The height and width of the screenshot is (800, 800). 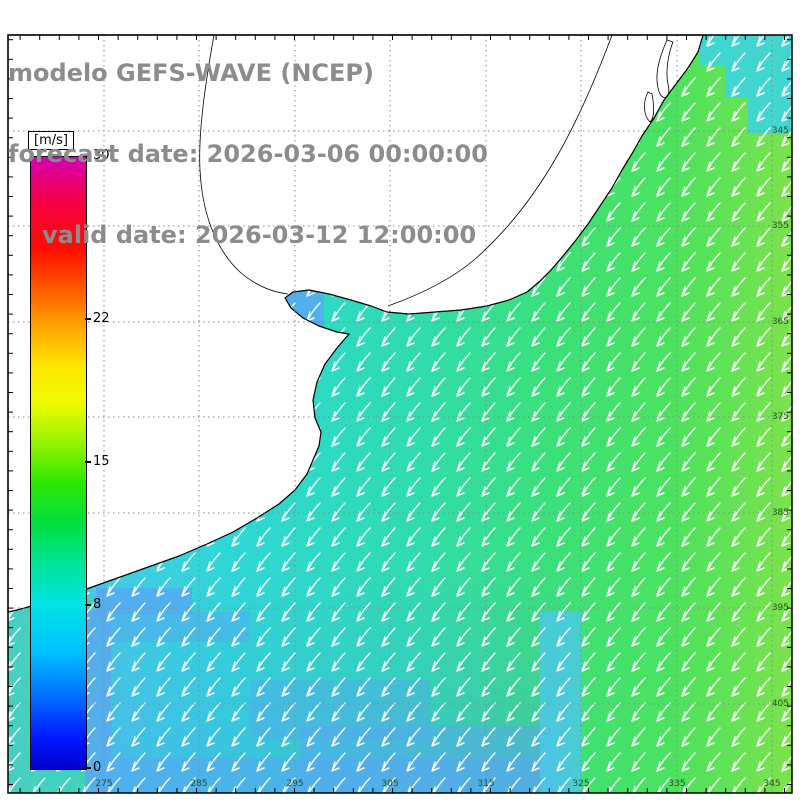 I want to click on axis-label-bottom: 305, so click(x=390, y=784).